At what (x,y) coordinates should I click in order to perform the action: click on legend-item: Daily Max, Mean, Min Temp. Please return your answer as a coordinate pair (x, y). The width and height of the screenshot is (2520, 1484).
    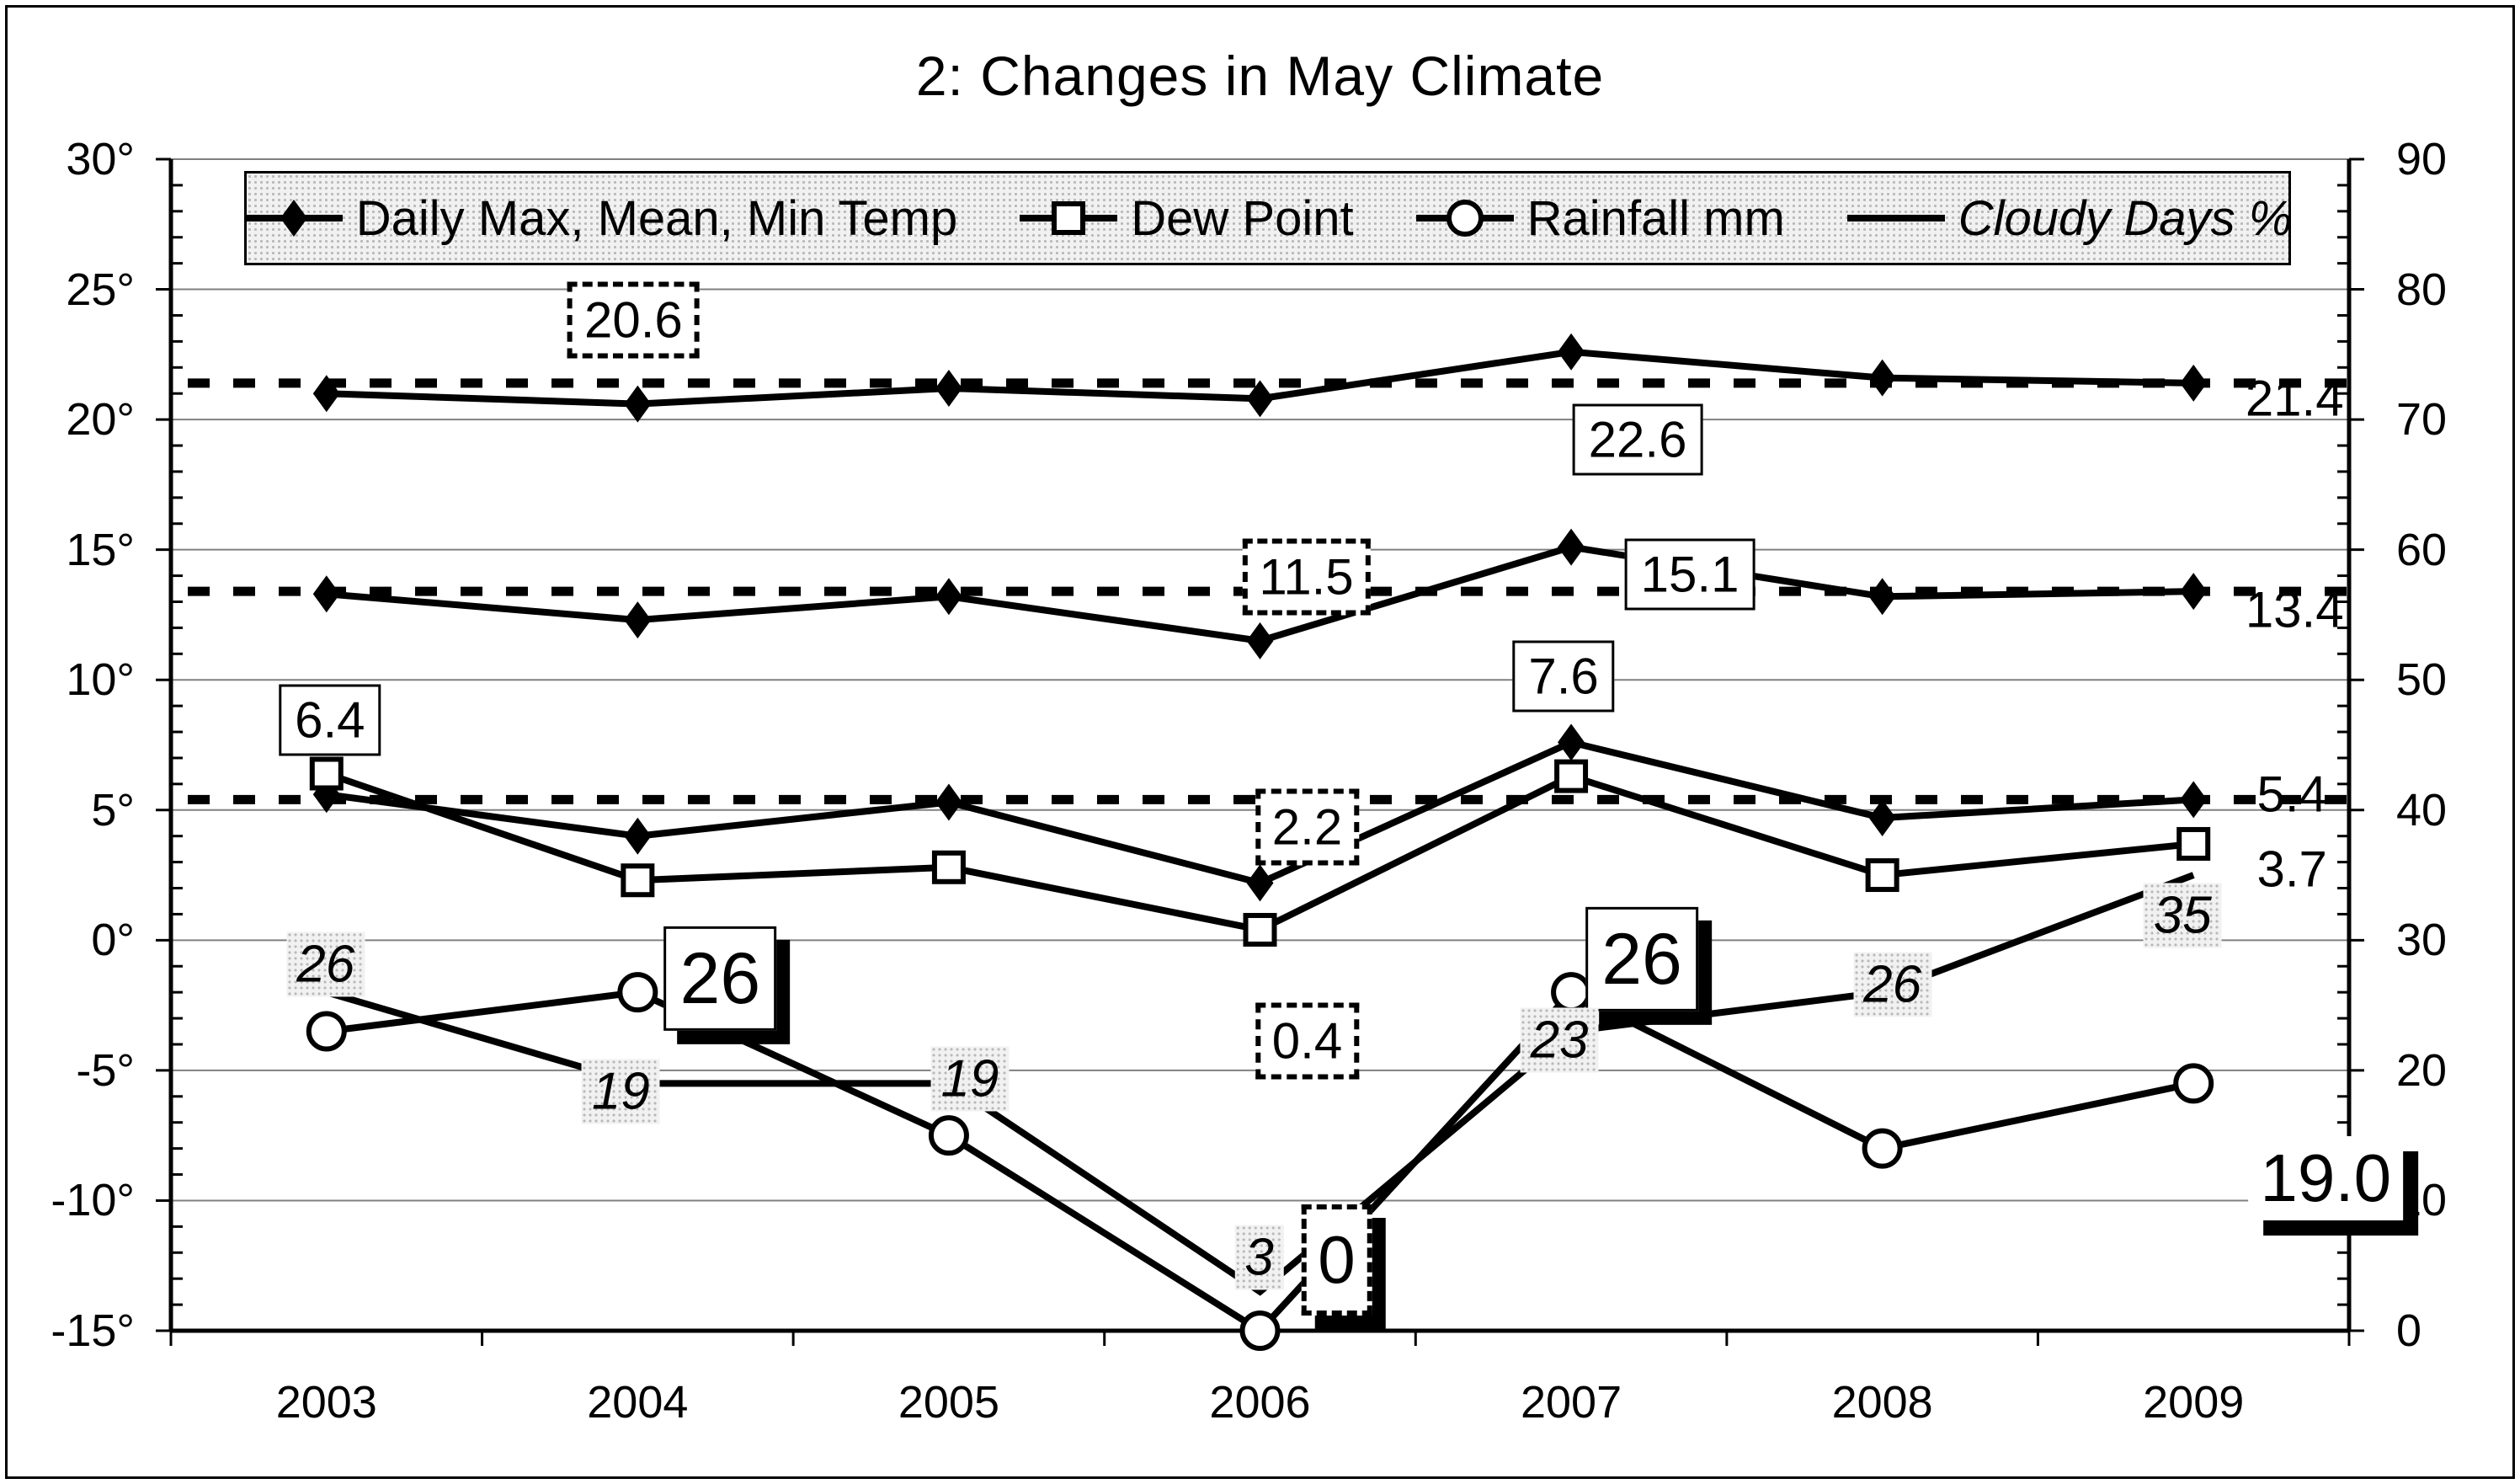
    Looking at the image, I should click on (600, 219).